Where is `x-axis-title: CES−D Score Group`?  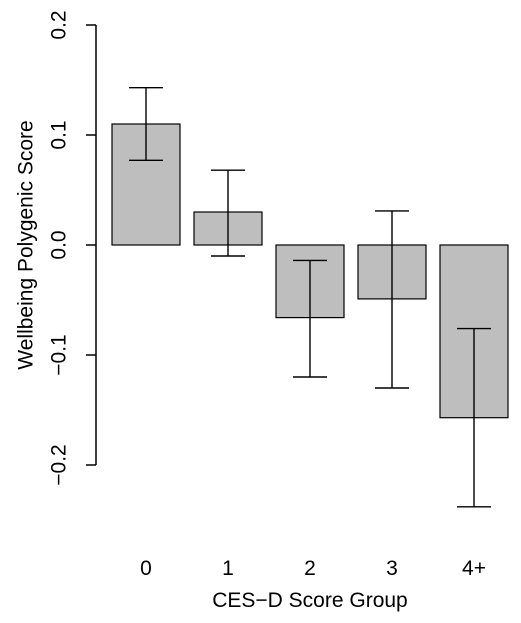 x-axis-title: CES−D Score Group is located at coordinates (310, 600).